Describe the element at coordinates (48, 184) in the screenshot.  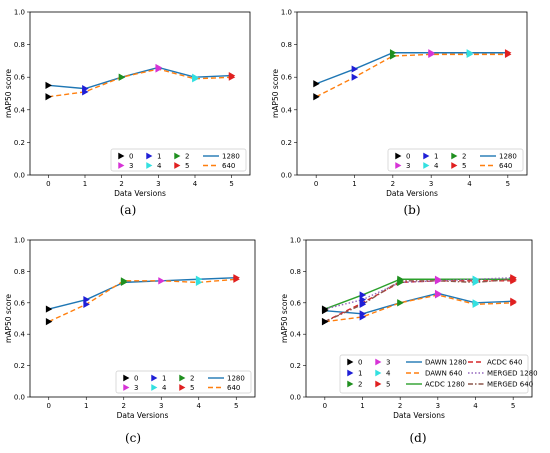
I see `x-tick-label: 0` at that location.